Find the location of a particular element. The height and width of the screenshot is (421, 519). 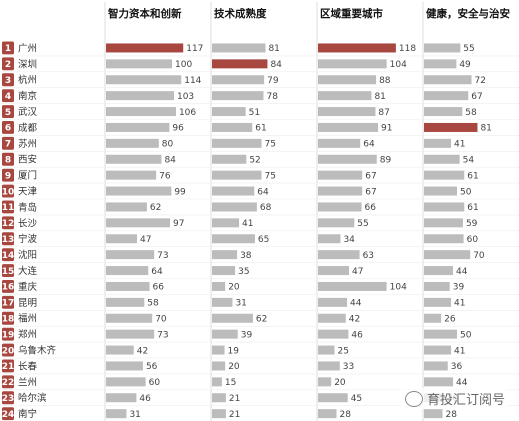

data-label: 25 is located at coordinates (343, 351).